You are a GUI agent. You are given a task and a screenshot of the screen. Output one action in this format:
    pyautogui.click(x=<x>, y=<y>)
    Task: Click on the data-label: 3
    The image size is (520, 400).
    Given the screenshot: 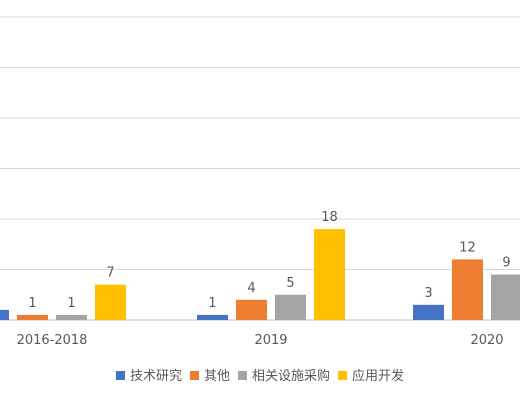 What is the action you would take?
    pyautogui.click(x=428, y=293)
    